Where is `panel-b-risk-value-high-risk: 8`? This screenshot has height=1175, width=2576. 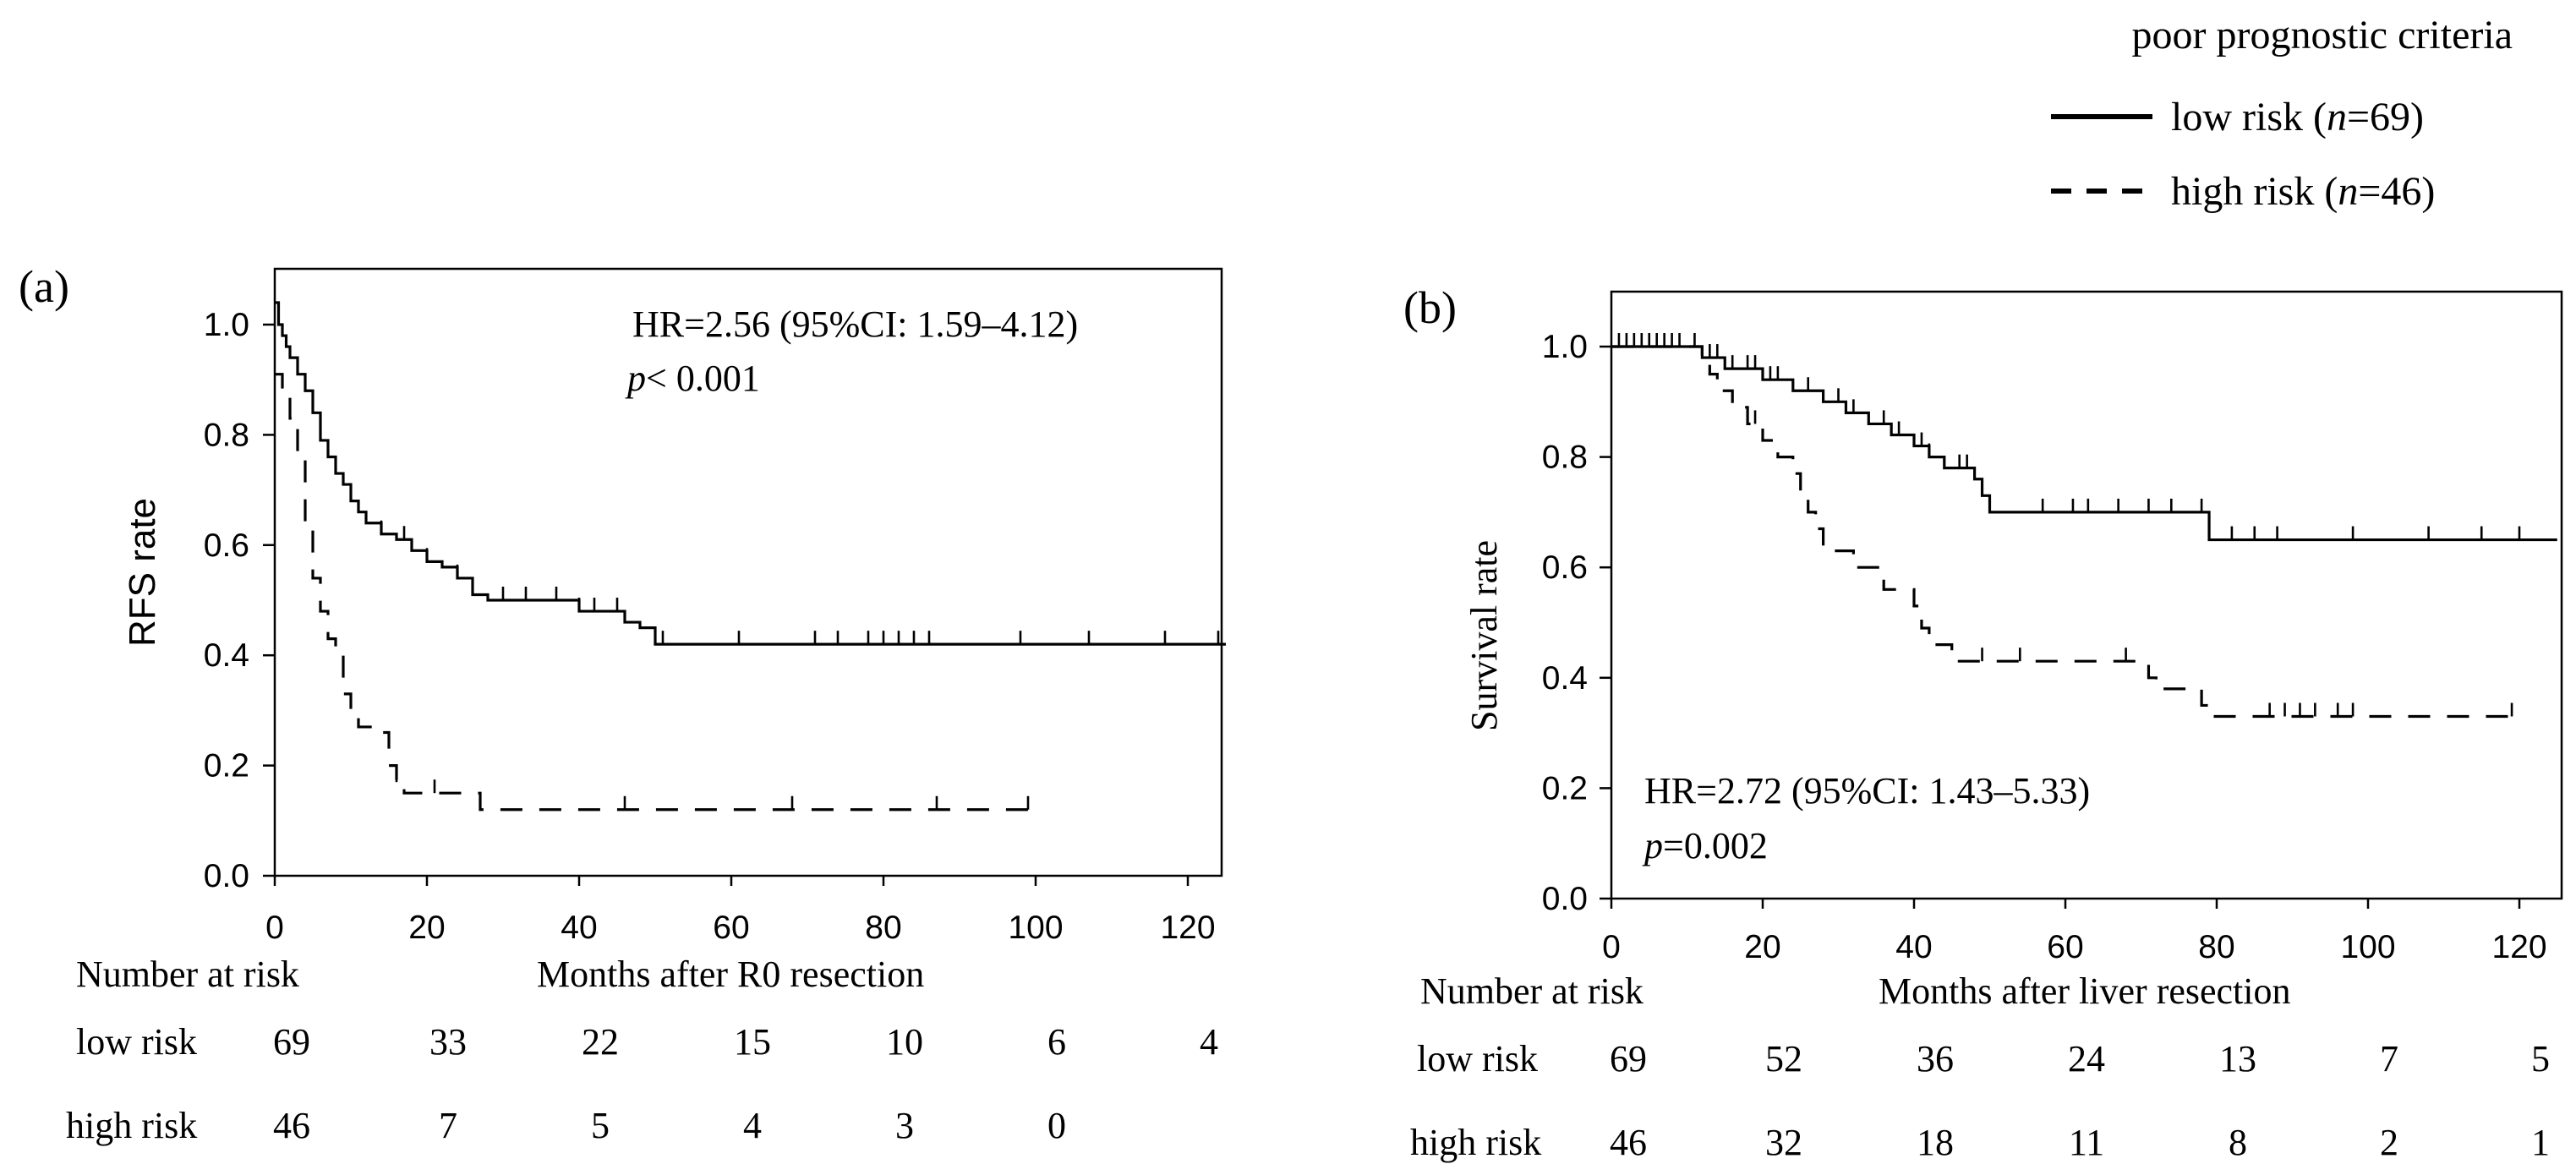 panel-b-risk-value-high-risk: 8 is located at coordinates (2238, 1142).